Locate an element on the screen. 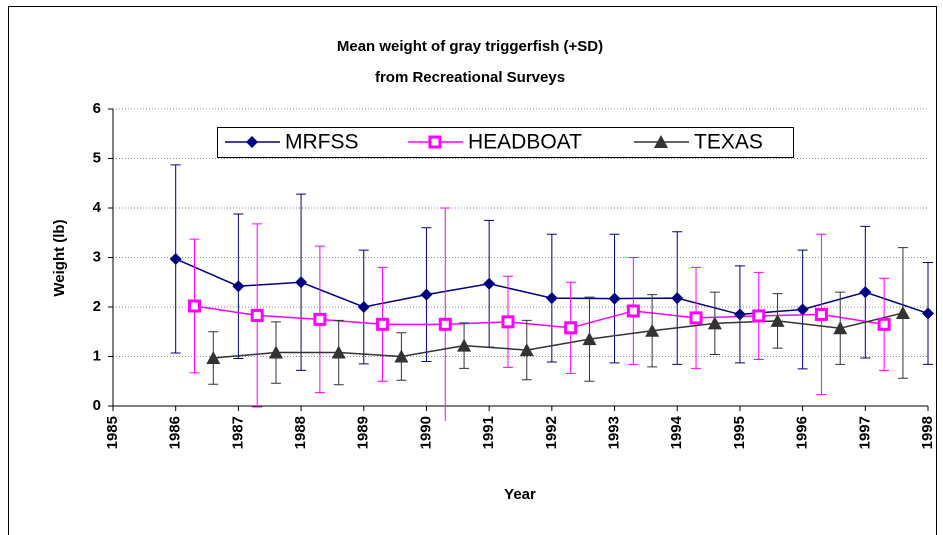  x-axis-label: Year is located at coordinates (520, 494).